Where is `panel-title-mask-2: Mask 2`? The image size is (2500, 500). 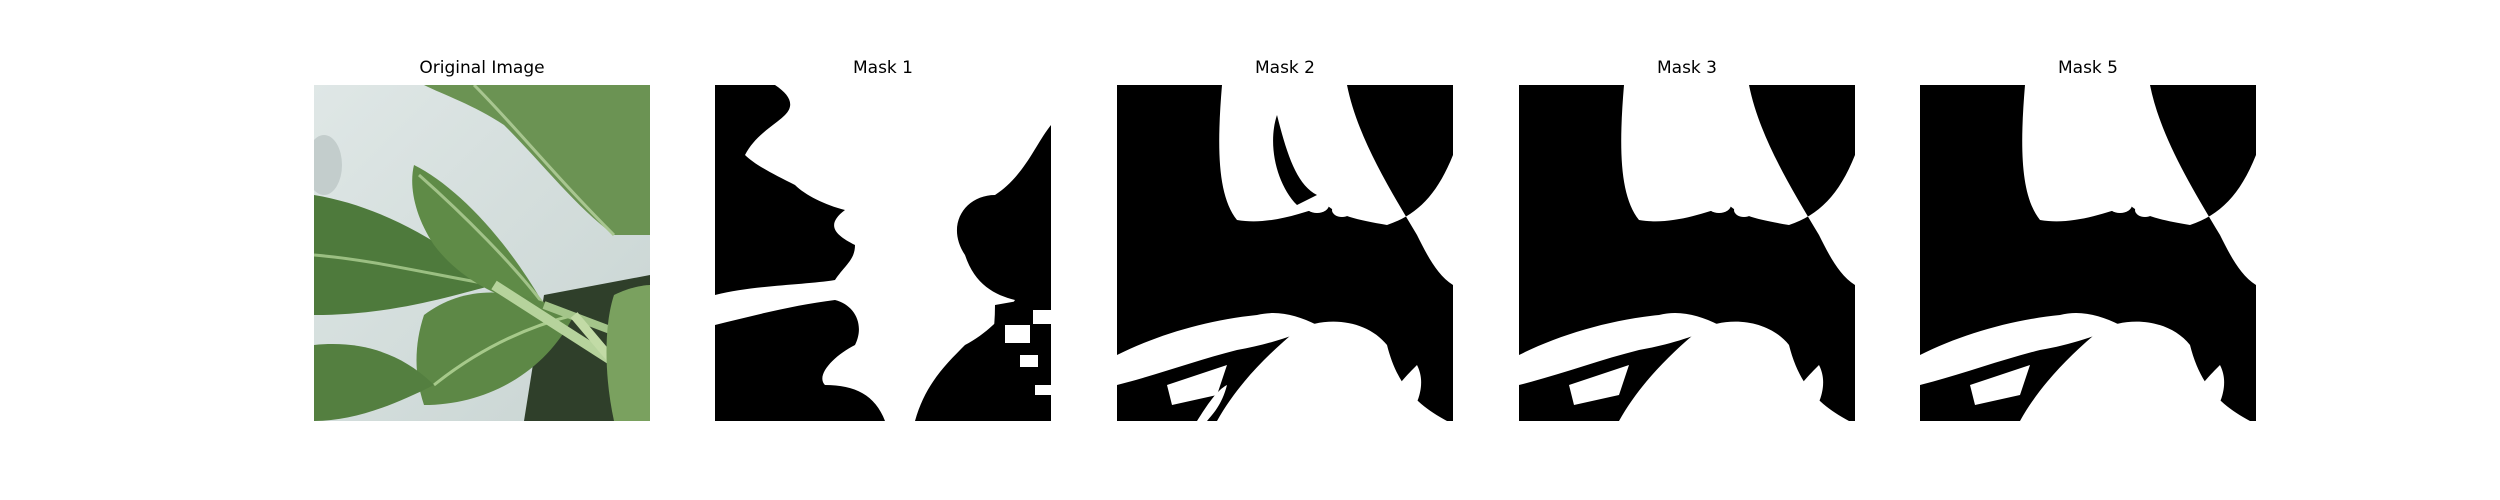 panel-title-mask-2: Mask 2 is located at coordinates (1284, 68).